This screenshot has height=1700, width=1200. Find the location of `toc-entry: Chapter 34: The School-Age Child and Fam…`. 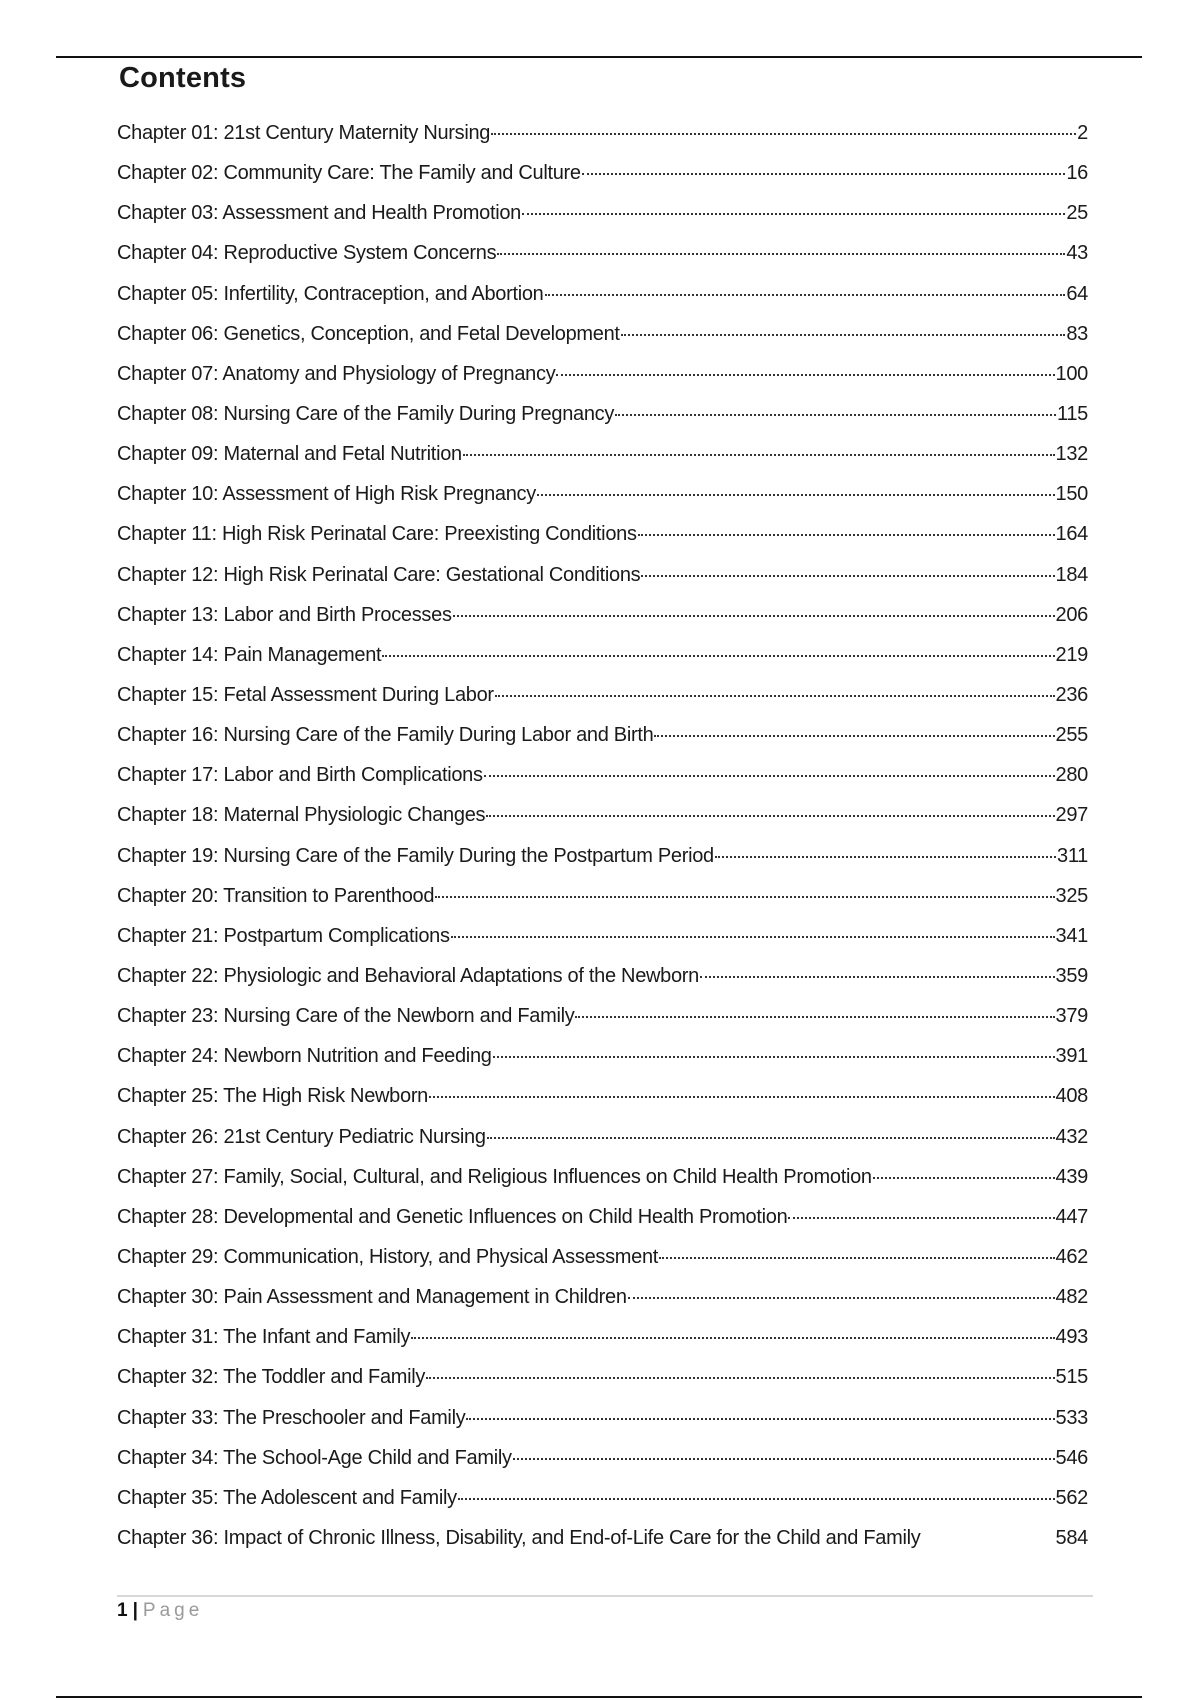

toc-entry: Chapter 34: The School-Age Child and Fam… is located at coordinates (602, 1467).